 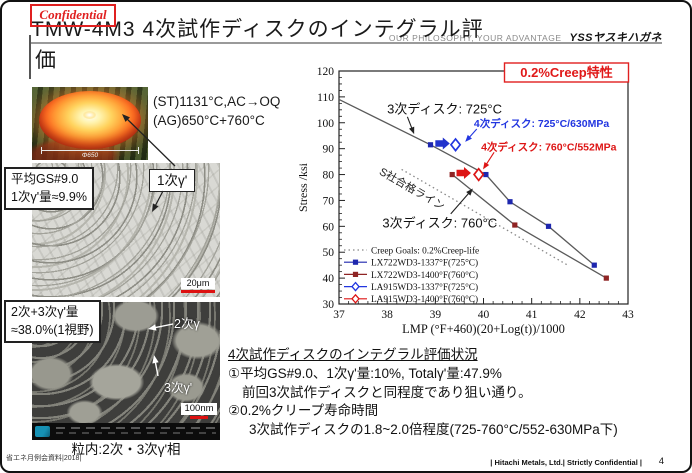 I want to click on grain-size-info-box: 平均GS#9.0 1次γ'量≈9.9%, so click(x=49, y=188).